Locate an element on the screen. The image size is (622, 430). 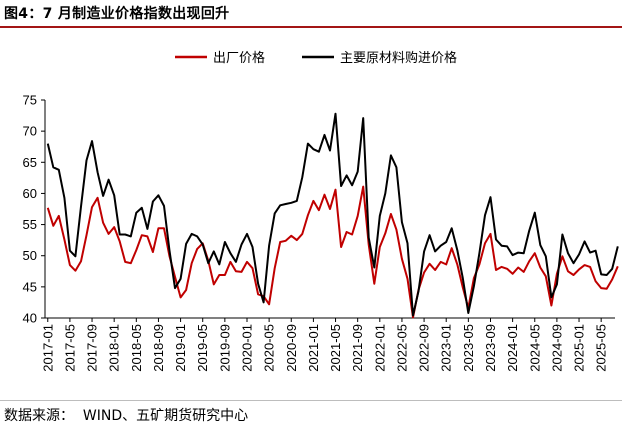
x-tick-label: 2022-05 is located at coordinates (401, 348).